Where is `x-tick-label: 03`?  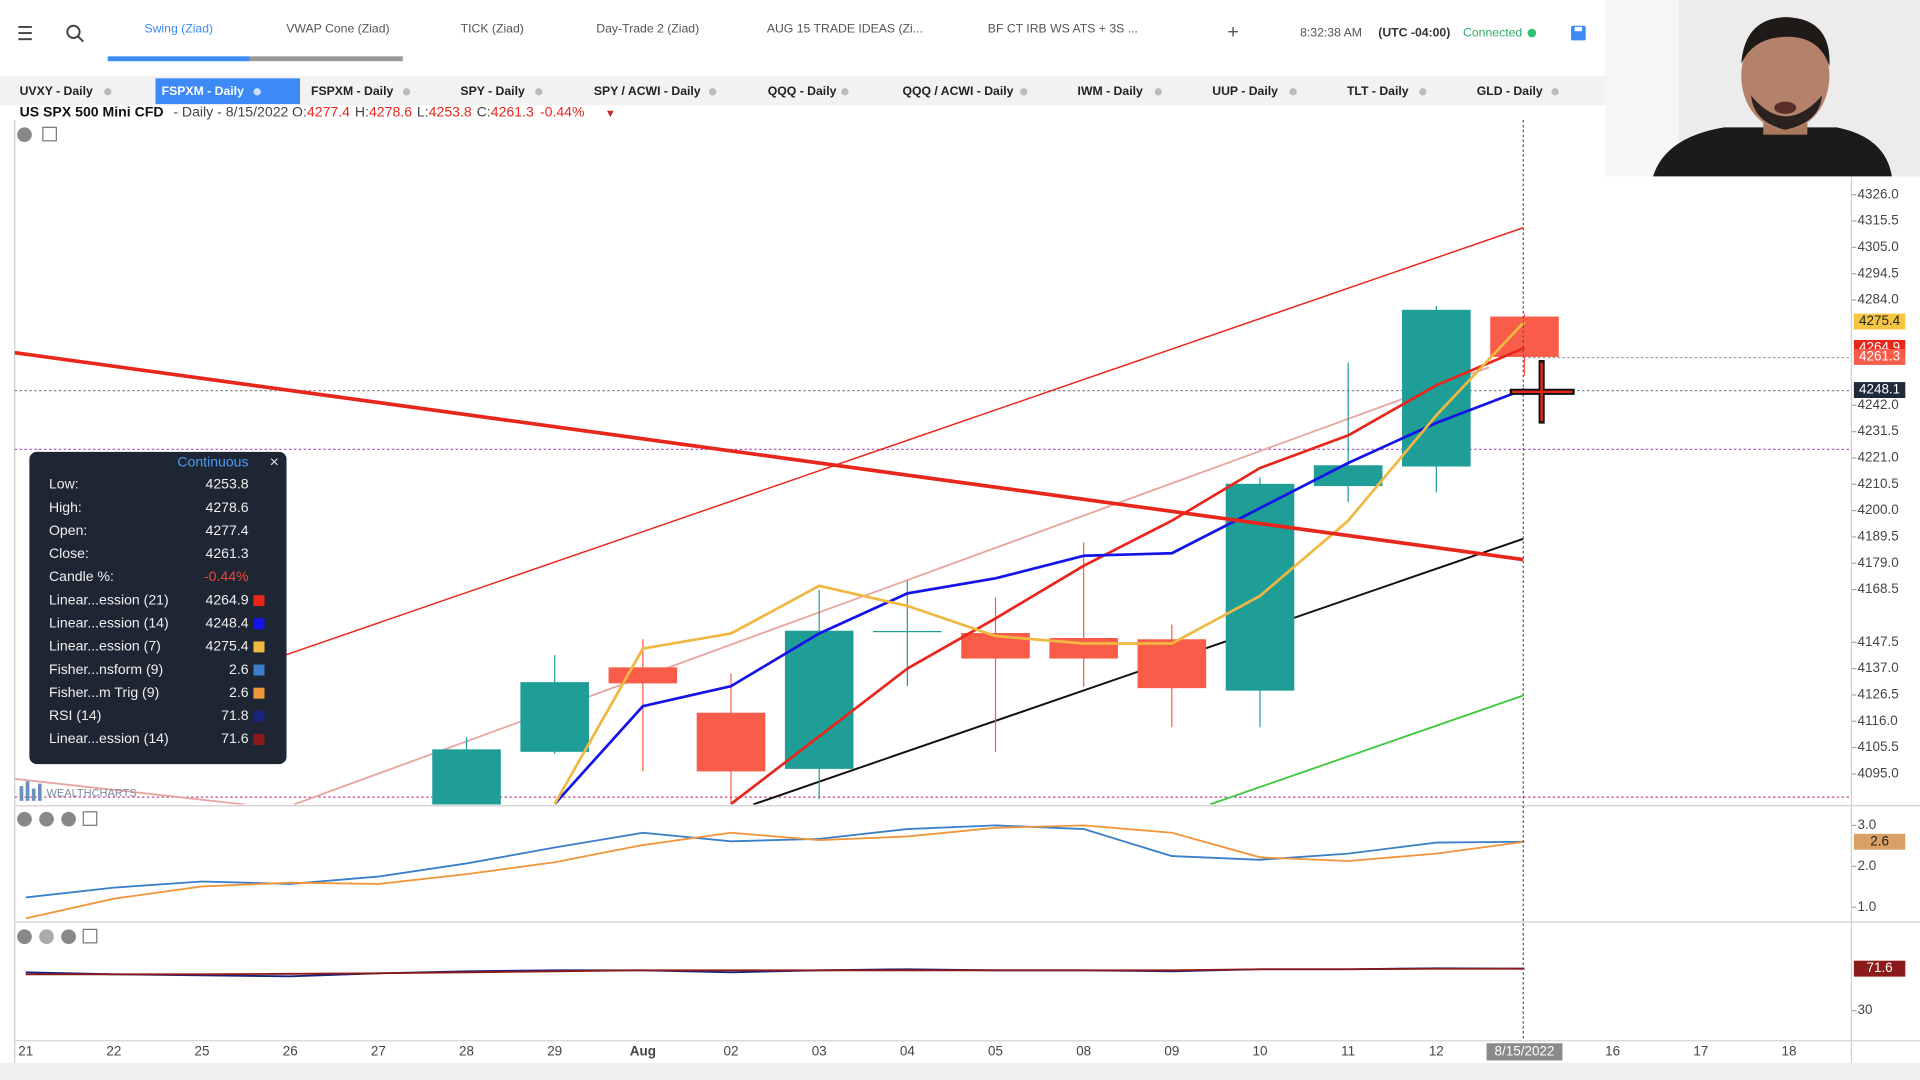
x-tick-label: 03 is located at coordinates (819, 1050).